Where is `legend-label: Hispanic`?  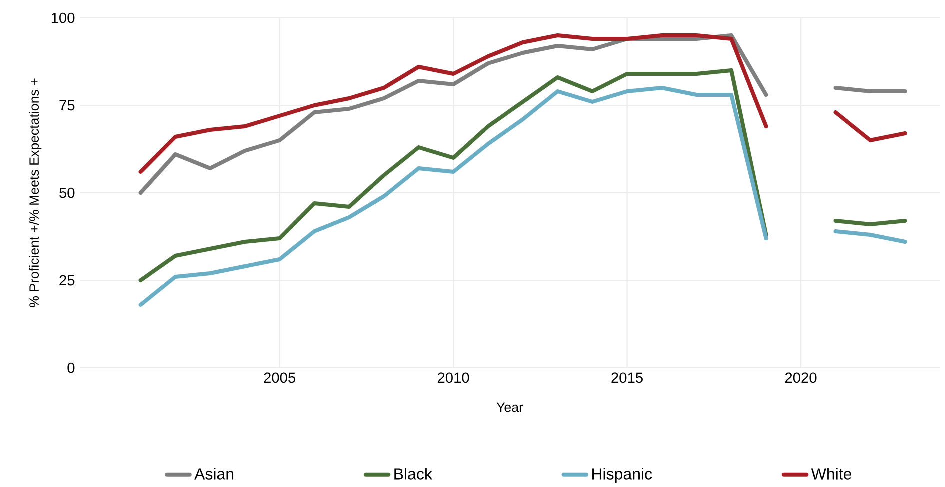
legend-label: Hispanic is located at coordinates (622, 476).